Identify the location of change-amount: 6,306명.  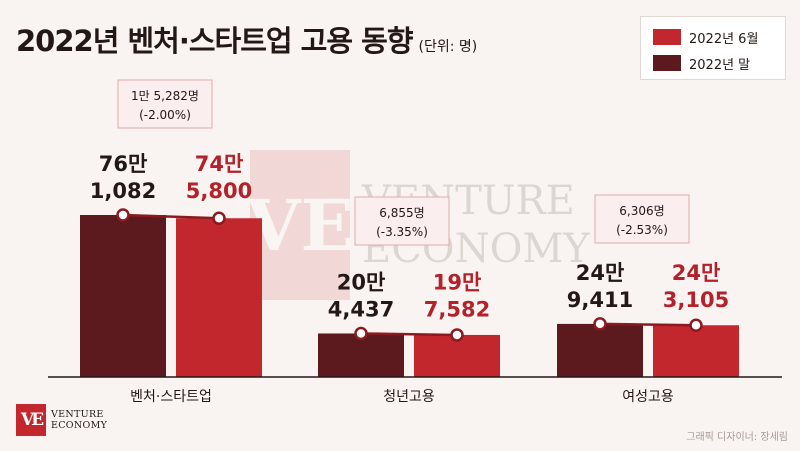
(641, 211).